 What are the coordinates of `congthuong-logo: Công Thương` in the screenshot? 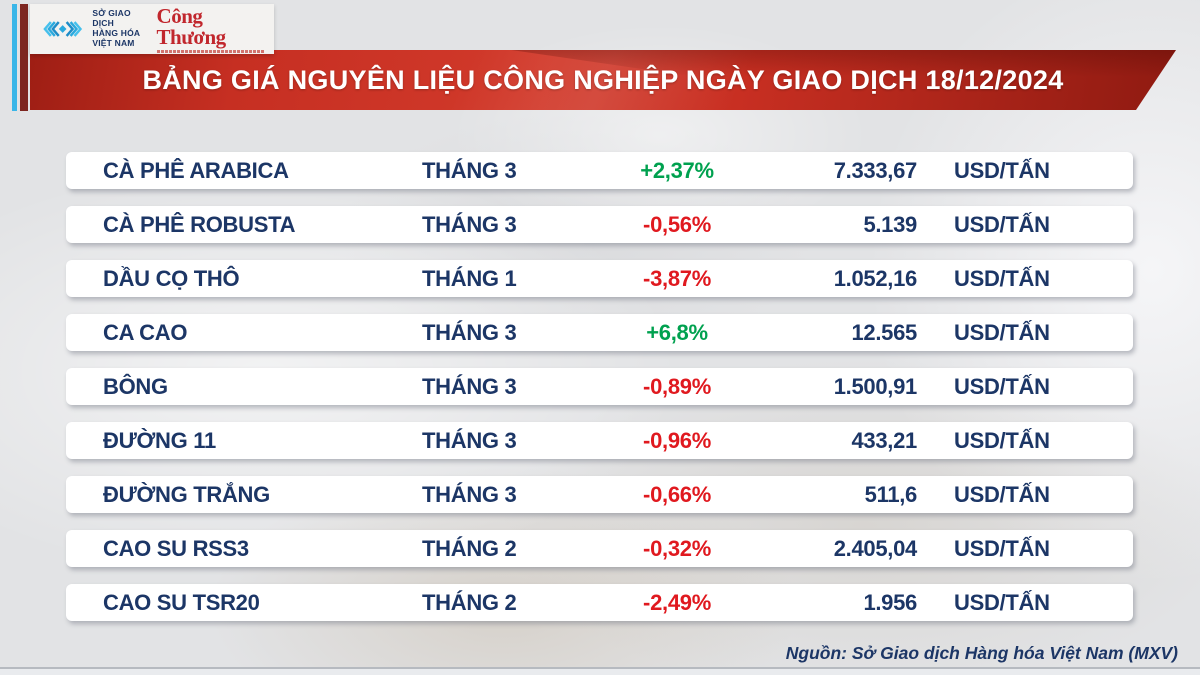 It's located at (211, 28).